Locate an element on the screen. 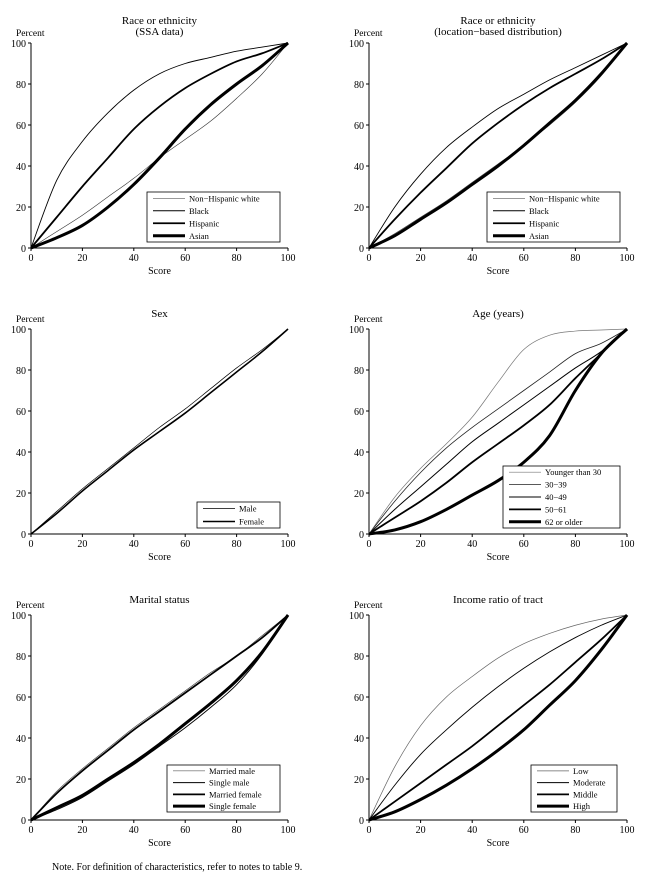 This screenshot has height=882, width=645. legend-label: Younger than 30 is located at coordinates (573, 472).